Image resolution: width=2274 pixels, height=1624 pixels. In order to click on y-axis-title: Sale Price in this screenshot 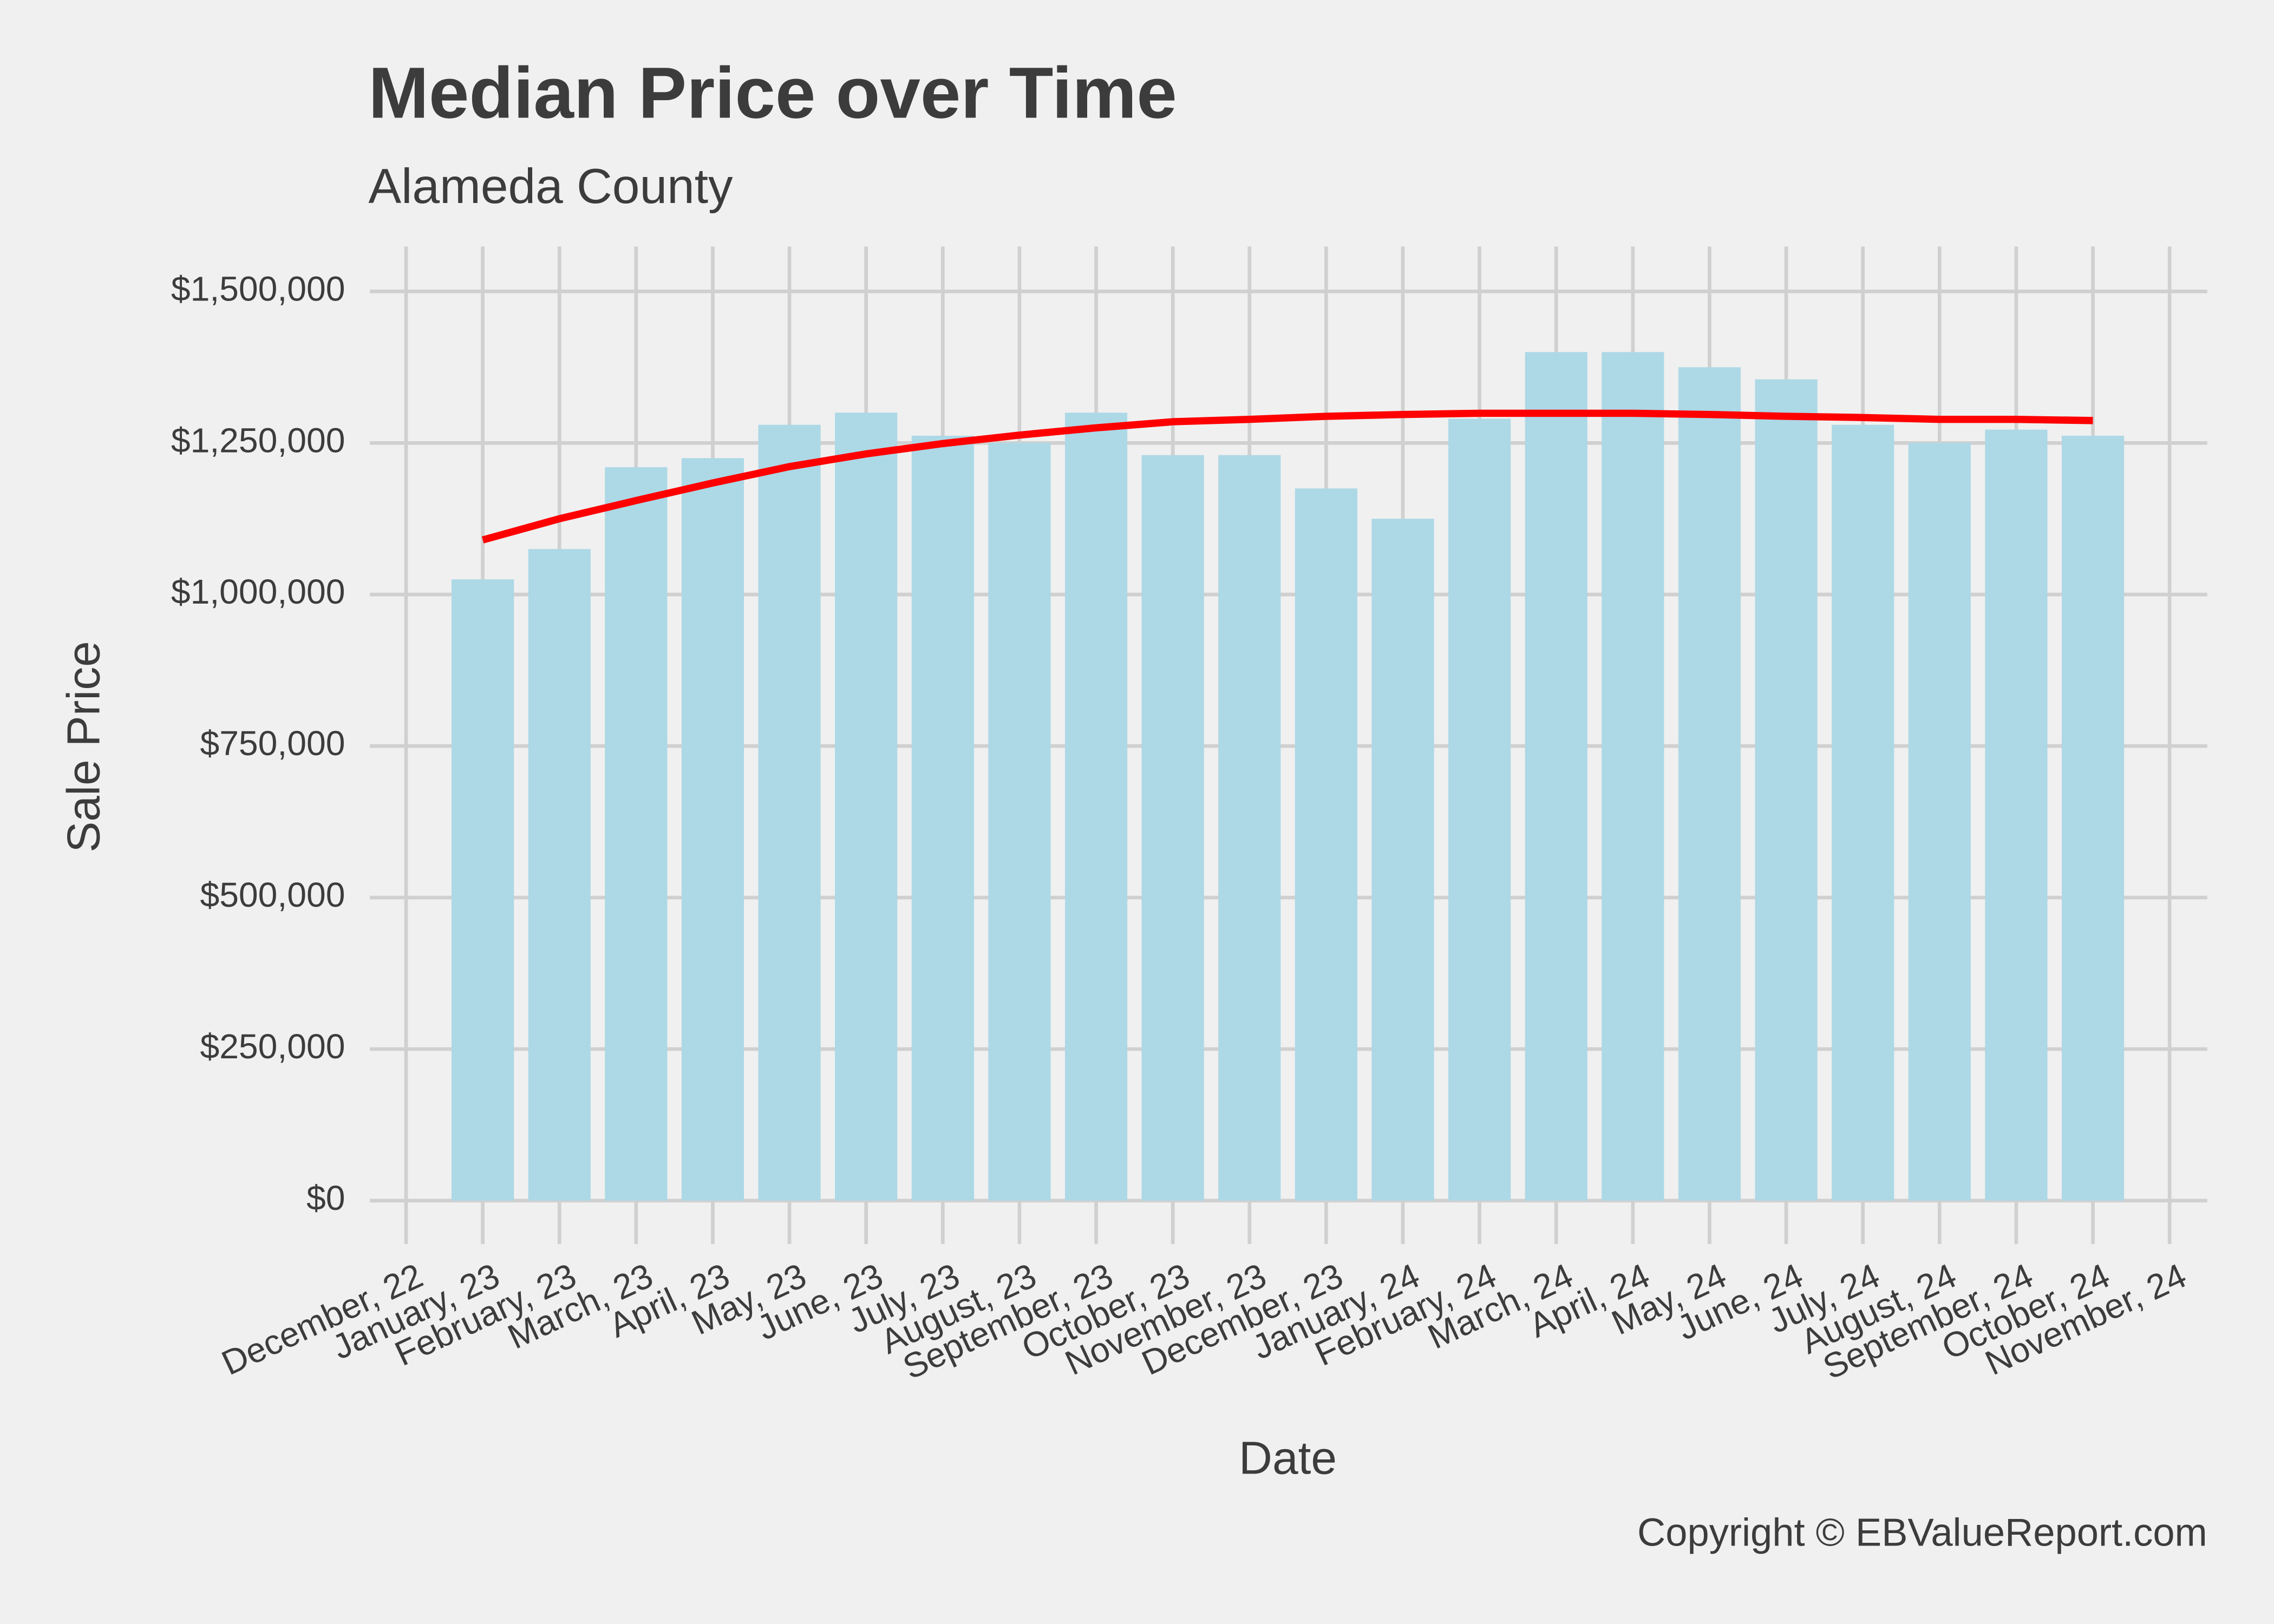, I will do `click(83, 747)`.